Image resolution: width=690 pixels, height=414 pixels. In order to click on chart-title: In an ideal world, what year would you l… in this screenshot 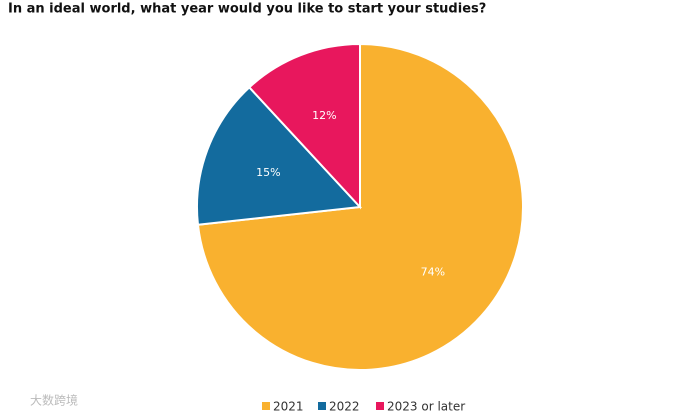, I will do `click(247, 9)`.